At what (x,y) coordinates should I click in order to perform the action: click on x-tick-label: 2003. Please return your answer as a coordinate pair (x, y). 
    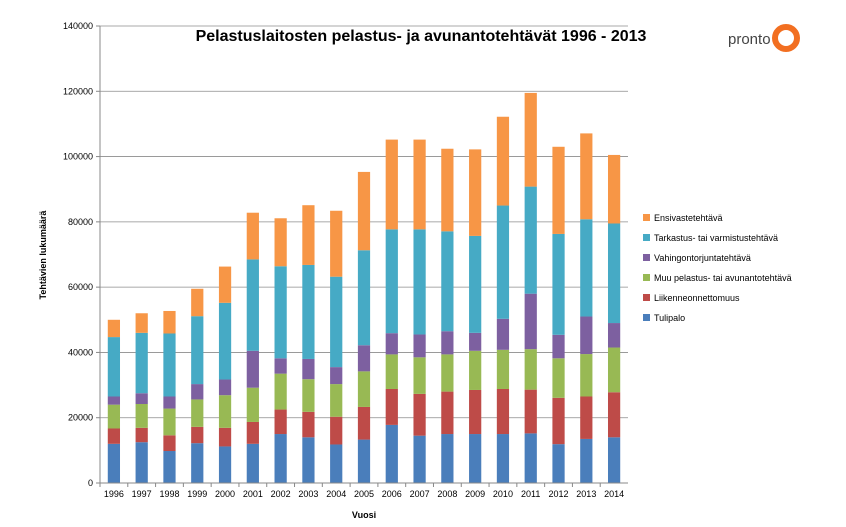
    Looking at the image, I should click on (308, 494).